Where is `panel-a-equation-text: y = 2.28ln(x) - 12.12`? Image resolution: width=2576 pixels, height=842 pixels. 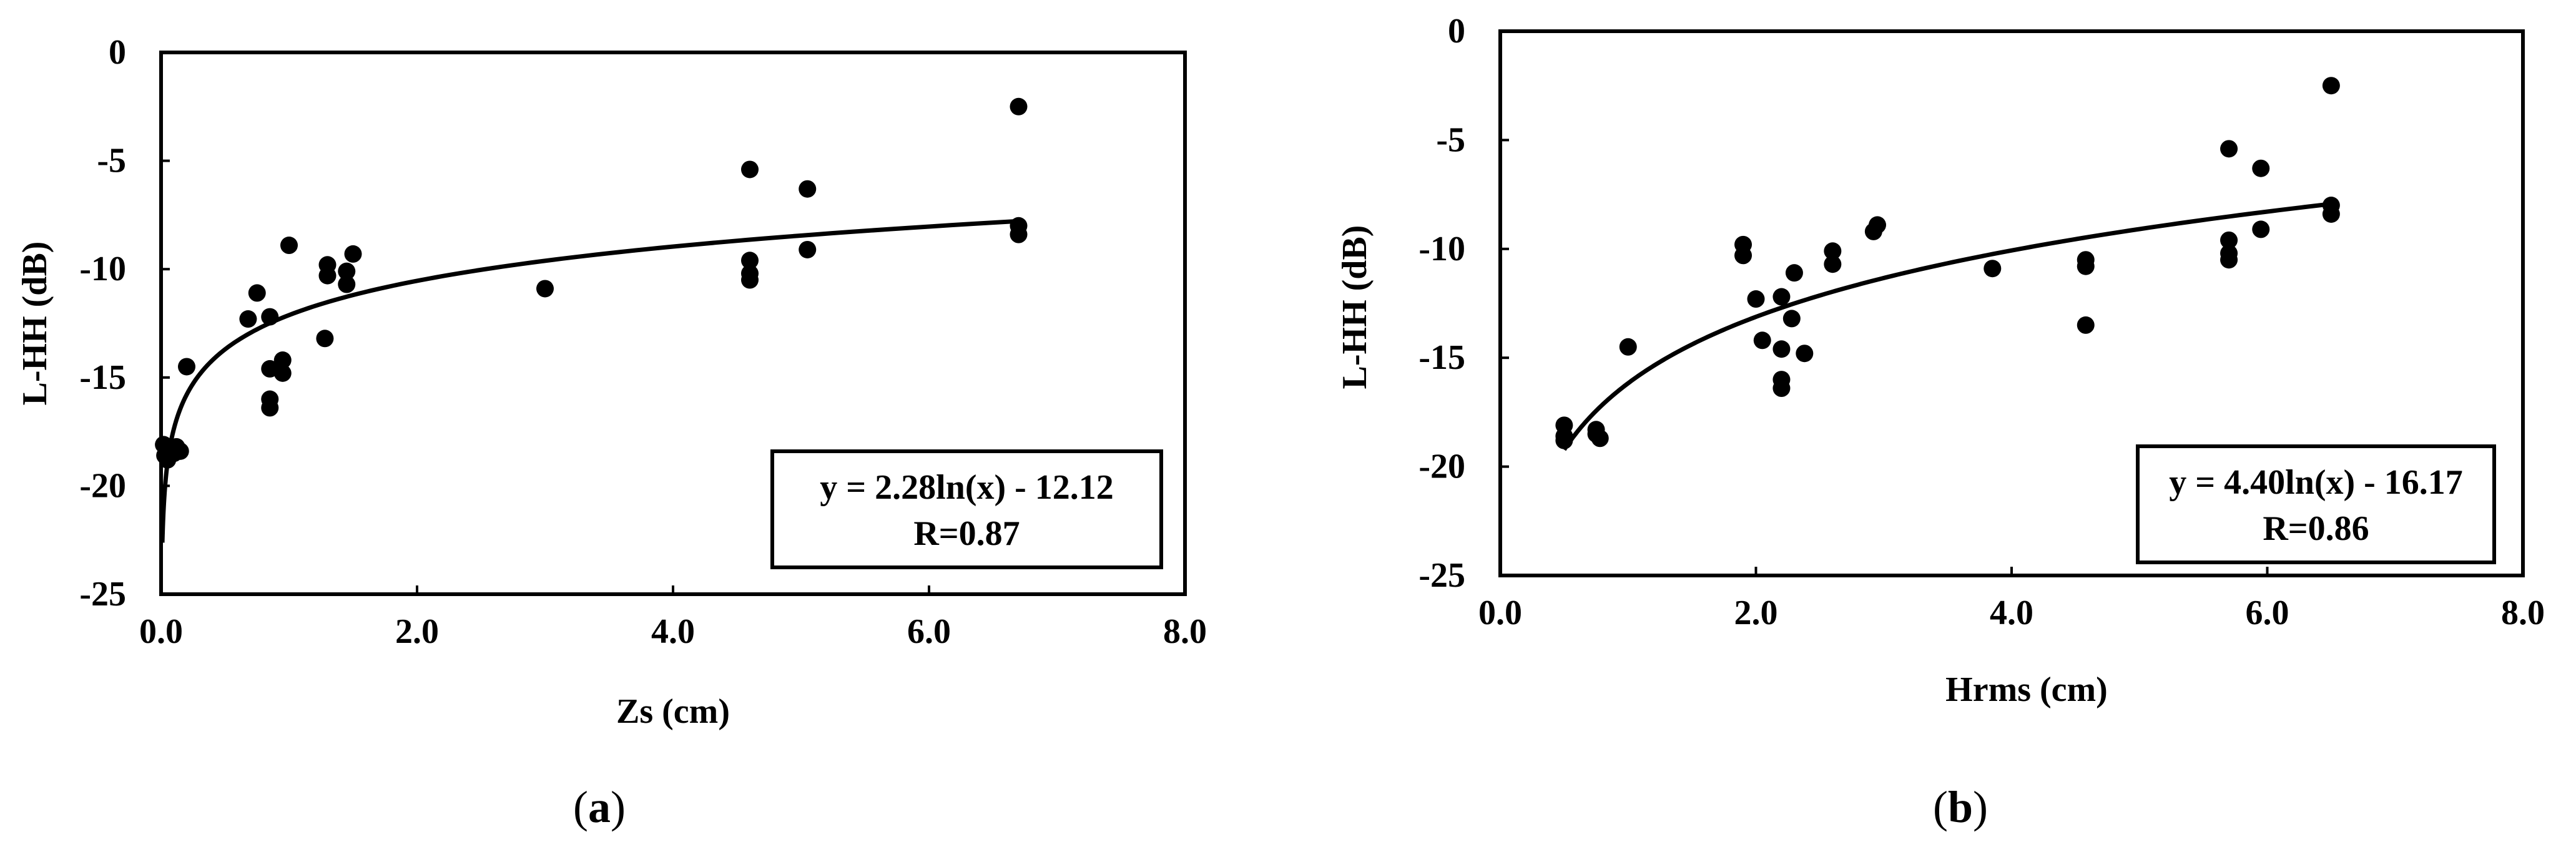
panel-a-equation-text: y = 2.28ln(x) - 12.12 is located at coordinates (967, 487).